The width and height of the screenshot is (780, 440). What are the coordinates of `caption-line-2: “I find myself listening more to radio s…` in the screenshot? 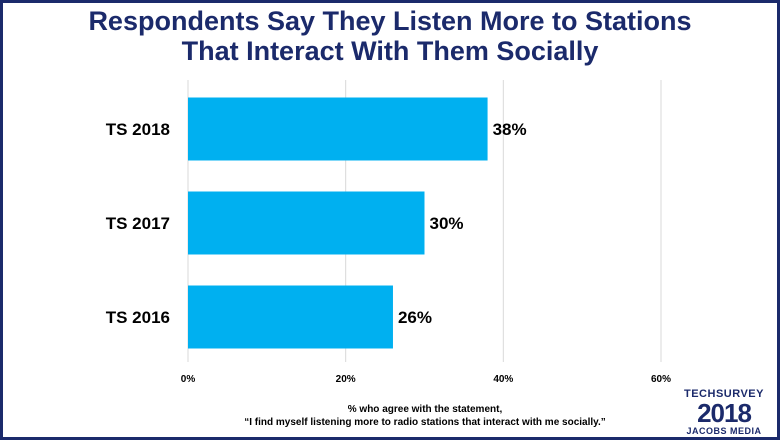 It's located at (425, 422).